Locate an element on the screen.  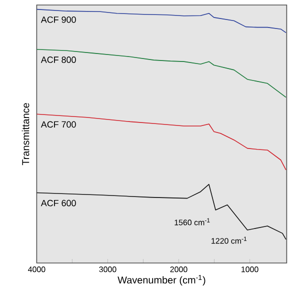
series-label: ACF 800 is located at coordinates (58, 59).